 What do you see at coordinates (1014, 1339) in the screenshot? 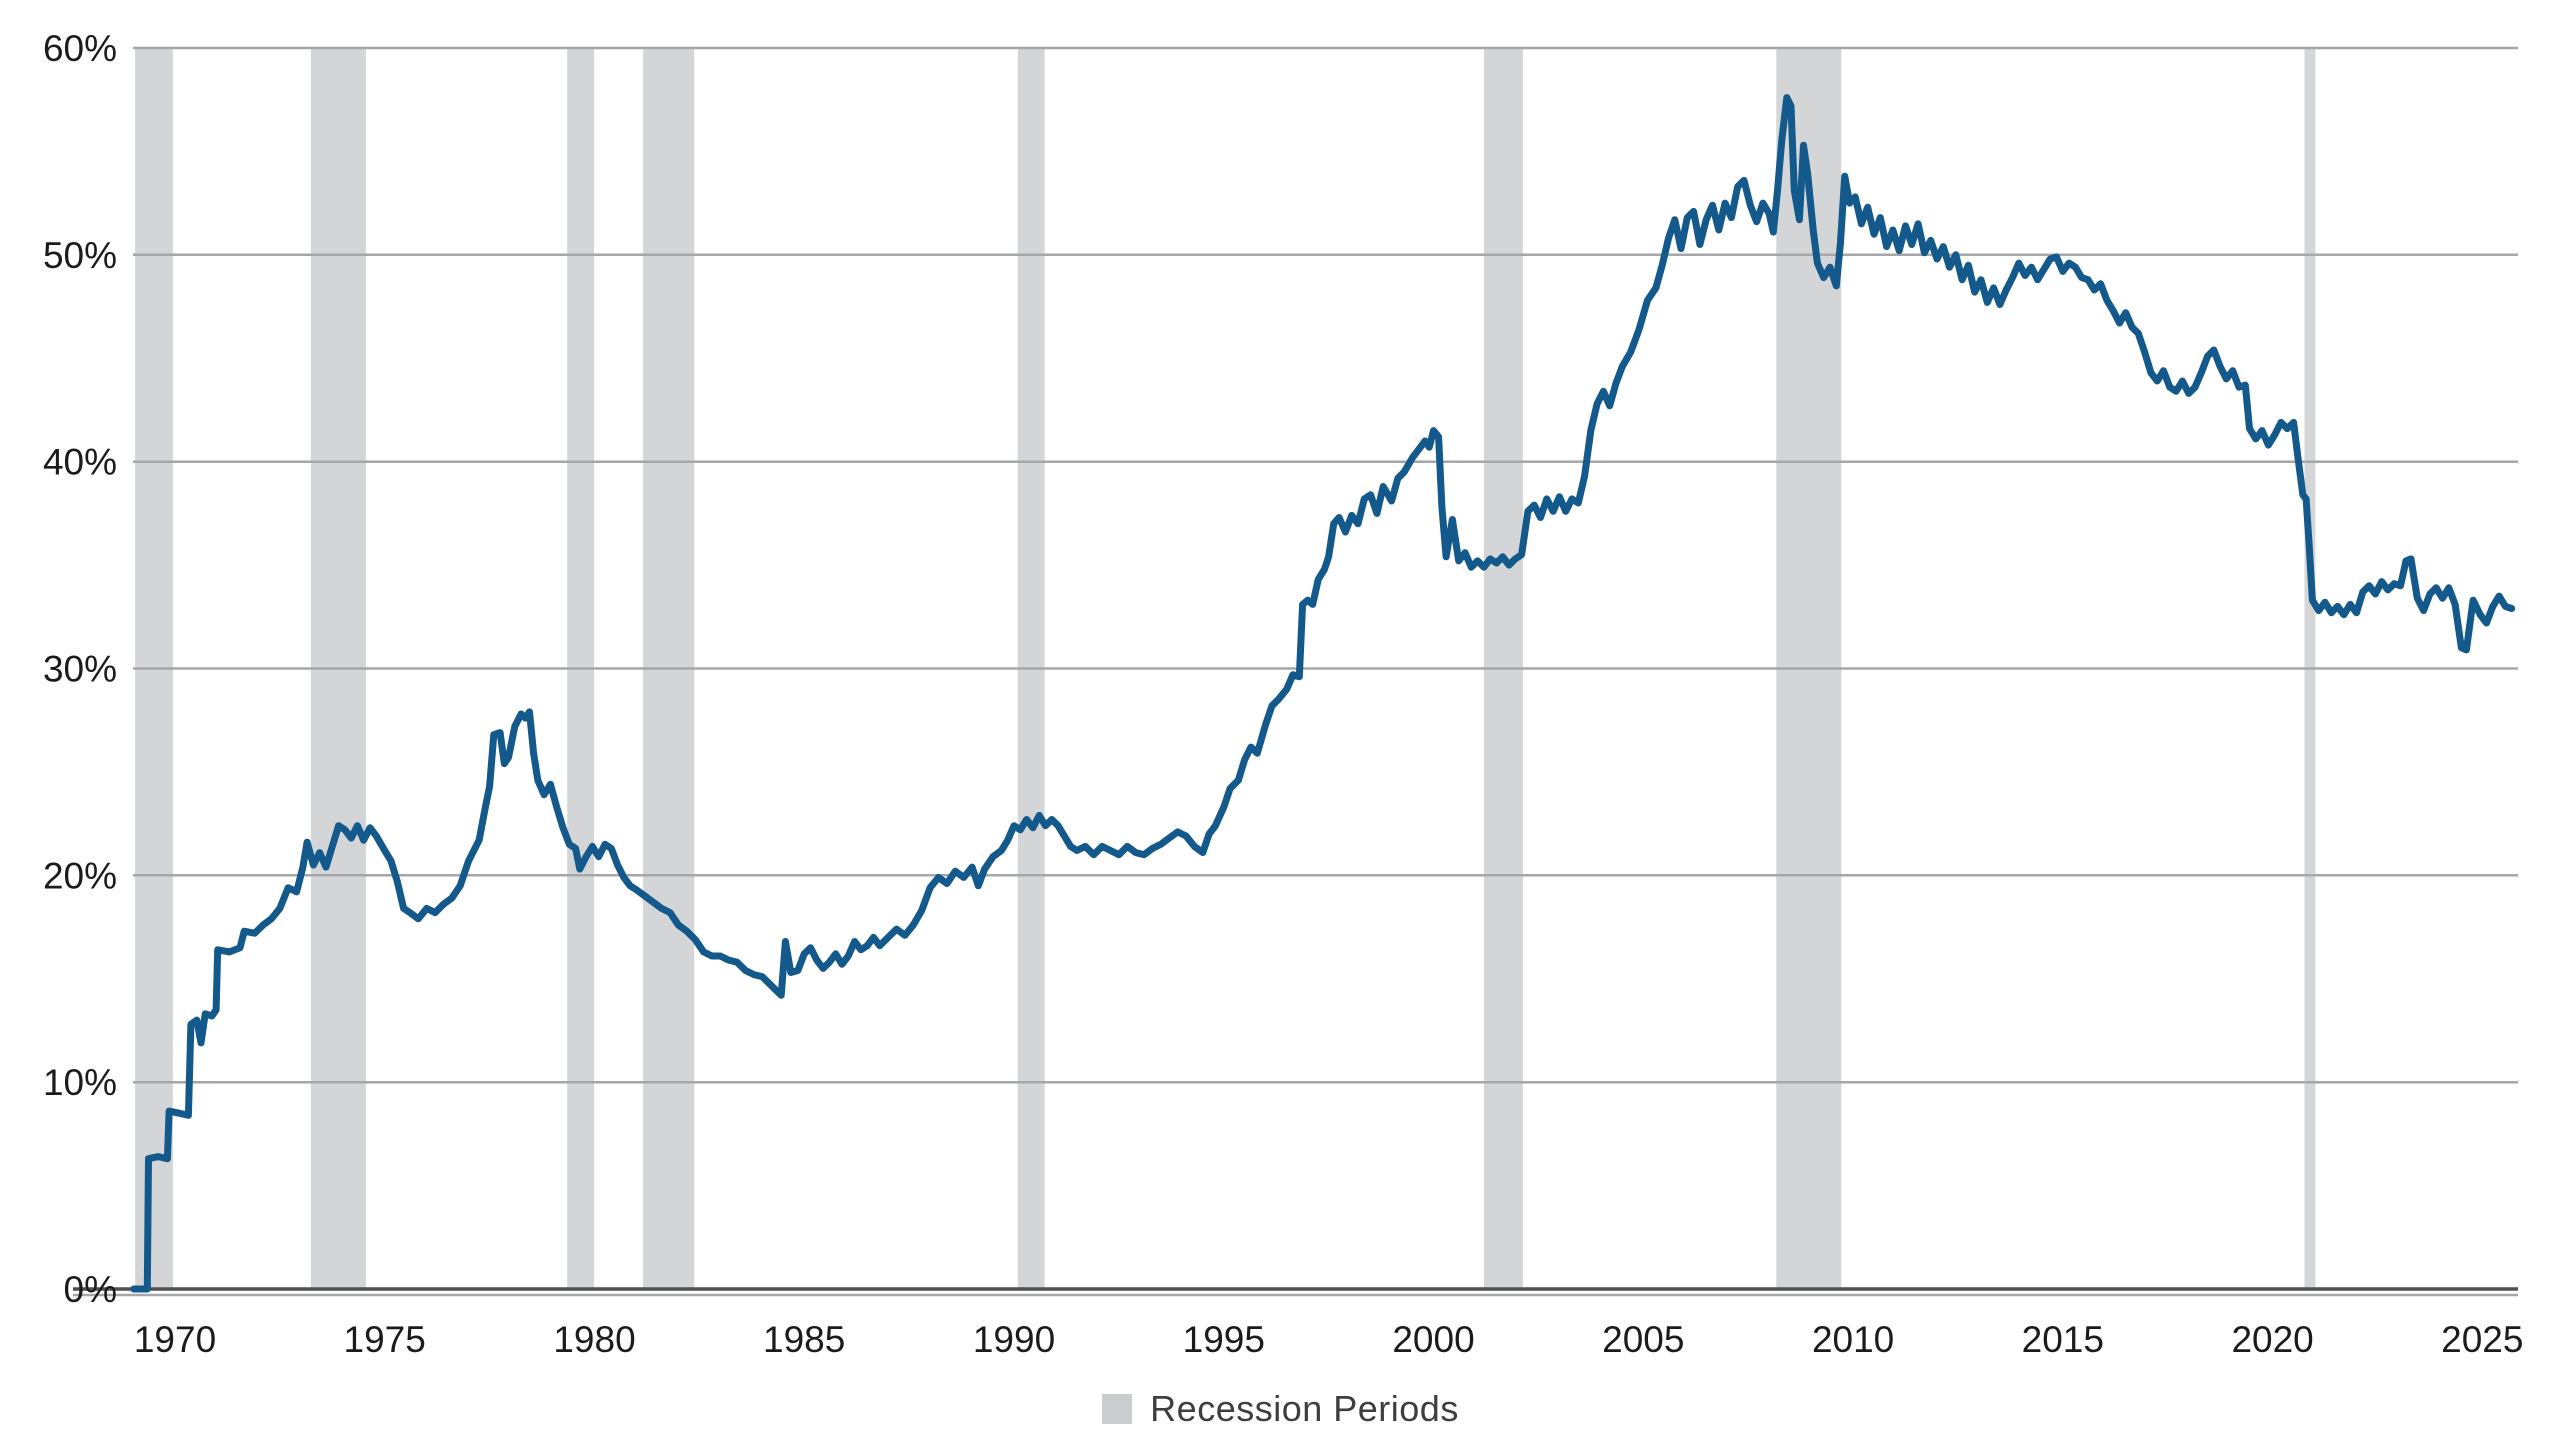
I see `x-tick-label: 1990` at bounding box center [1014, 1339].